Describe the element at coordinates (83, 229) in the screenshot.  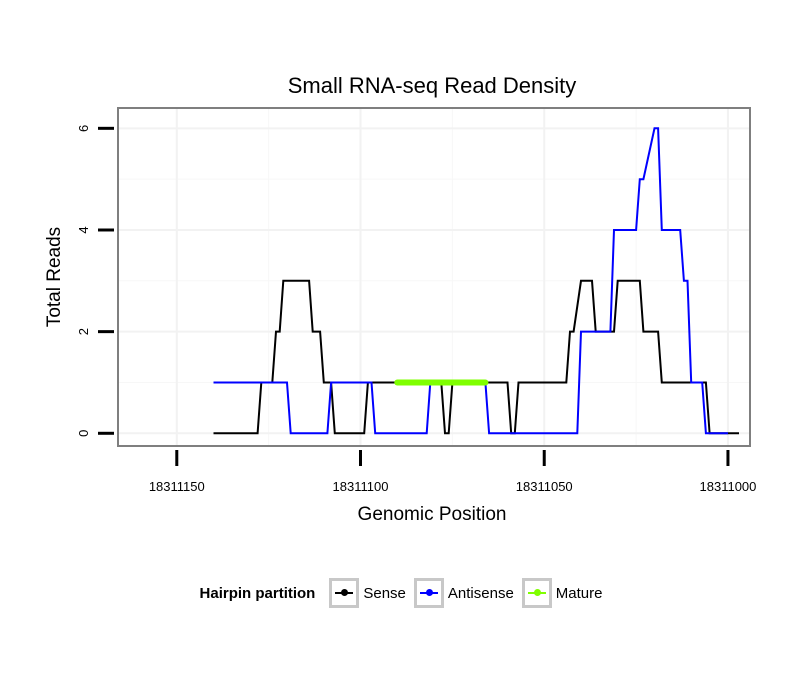
I see `y-tick-label: 4` at that location.